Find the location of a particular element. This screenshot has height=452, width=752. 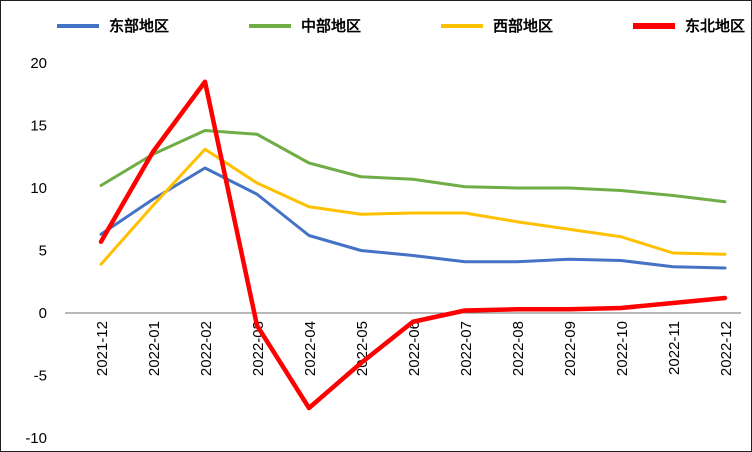

x-axis-tick-label: 2021-12 is located at coordinates (102, 348).